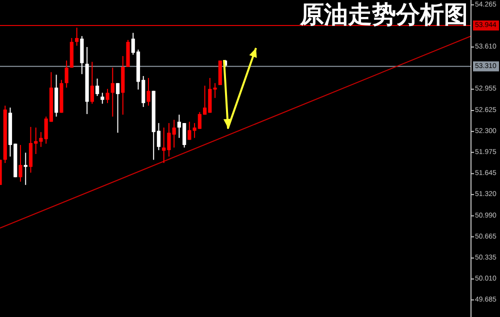 The image size is (500, 317). I want to click on chart-title: 原油走势分析图, so click(383, 14).